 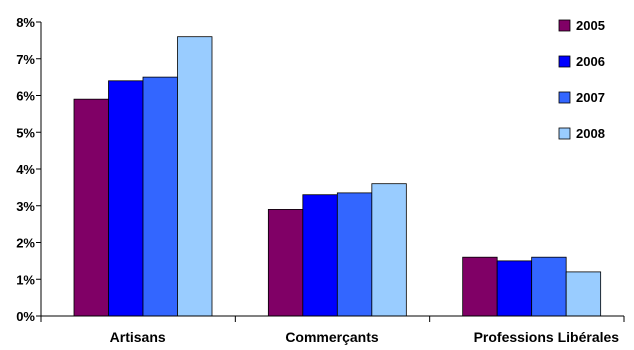 What do you see at coordinates (25, 96) in the screenshot?
I see `y-tick-label: 6%` at bounding box center [25, 96].